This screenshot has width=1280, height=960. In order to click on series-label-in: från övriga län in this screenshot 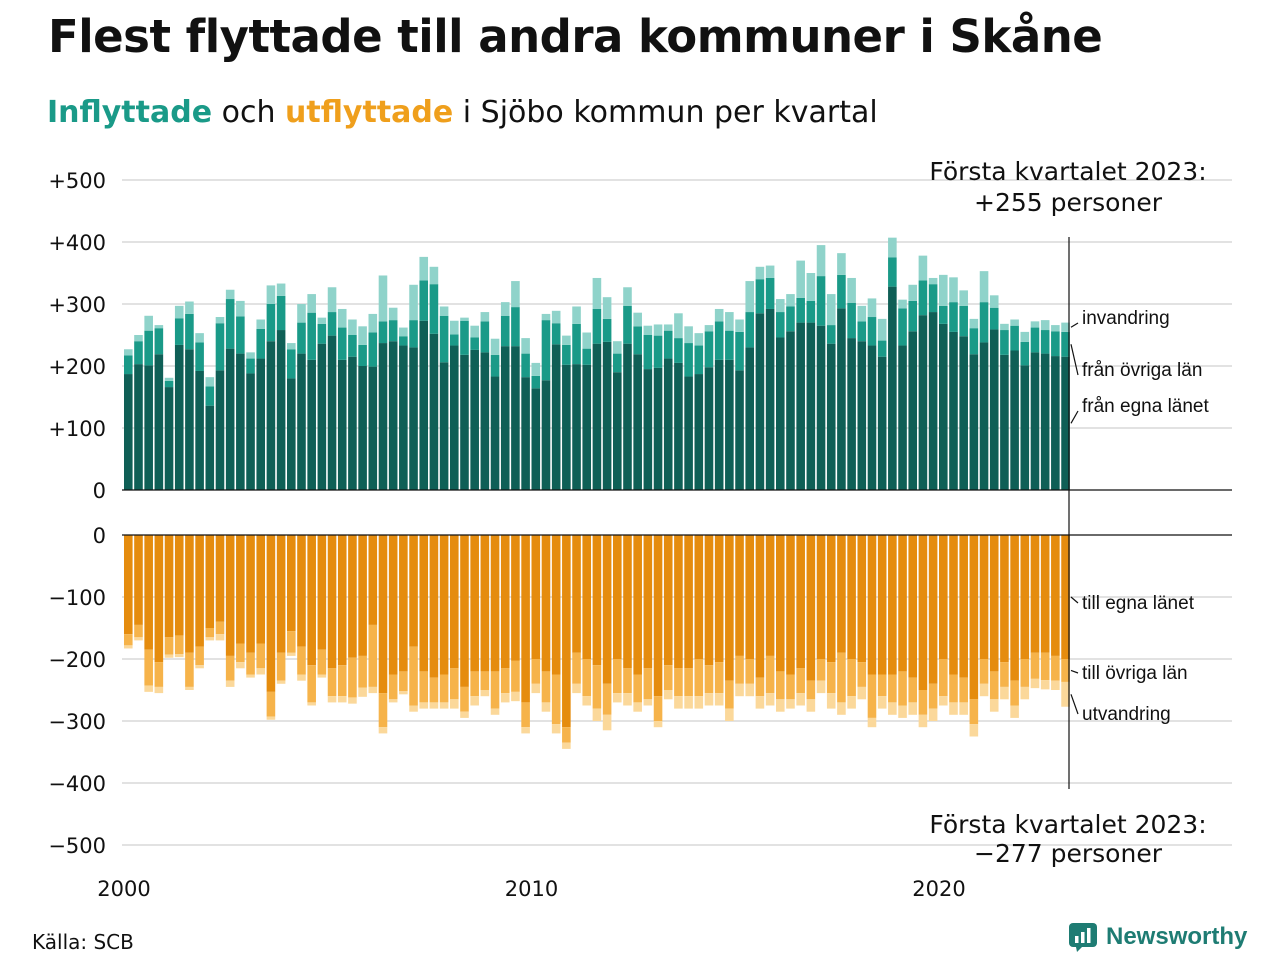, I will do `click(1142, 370)`.